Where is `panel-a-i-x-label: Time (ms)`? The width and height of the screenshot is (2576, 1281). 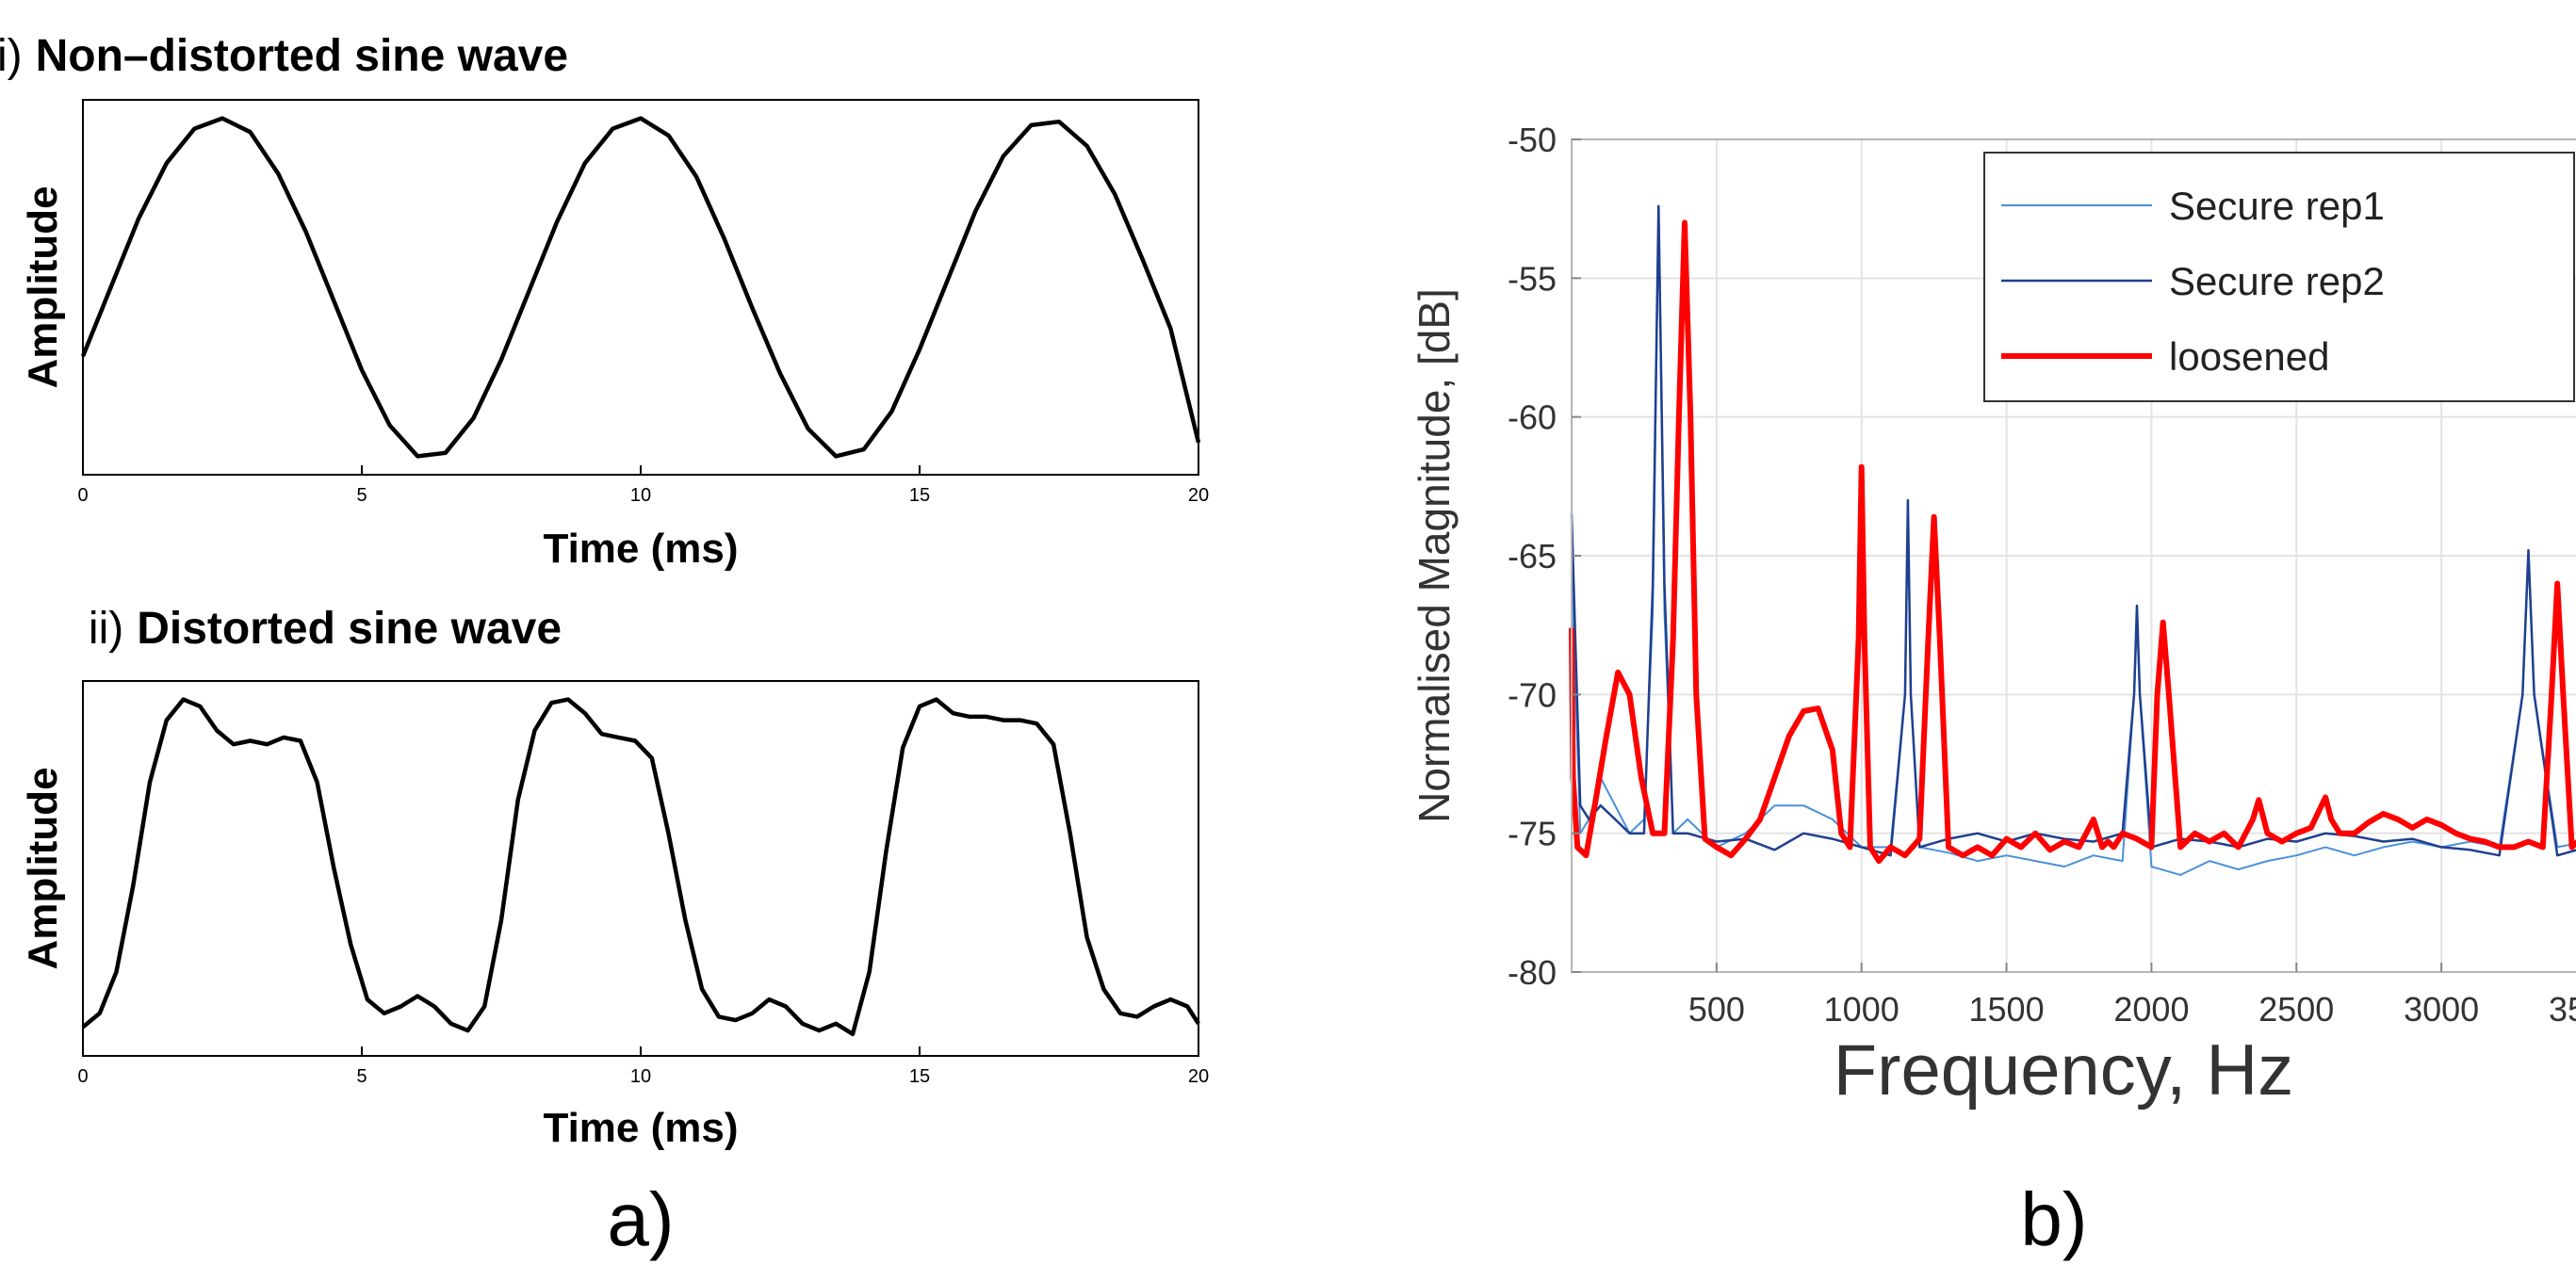
panel-a-i-x-label: Time (ms) is located at coordinates (640, 549).